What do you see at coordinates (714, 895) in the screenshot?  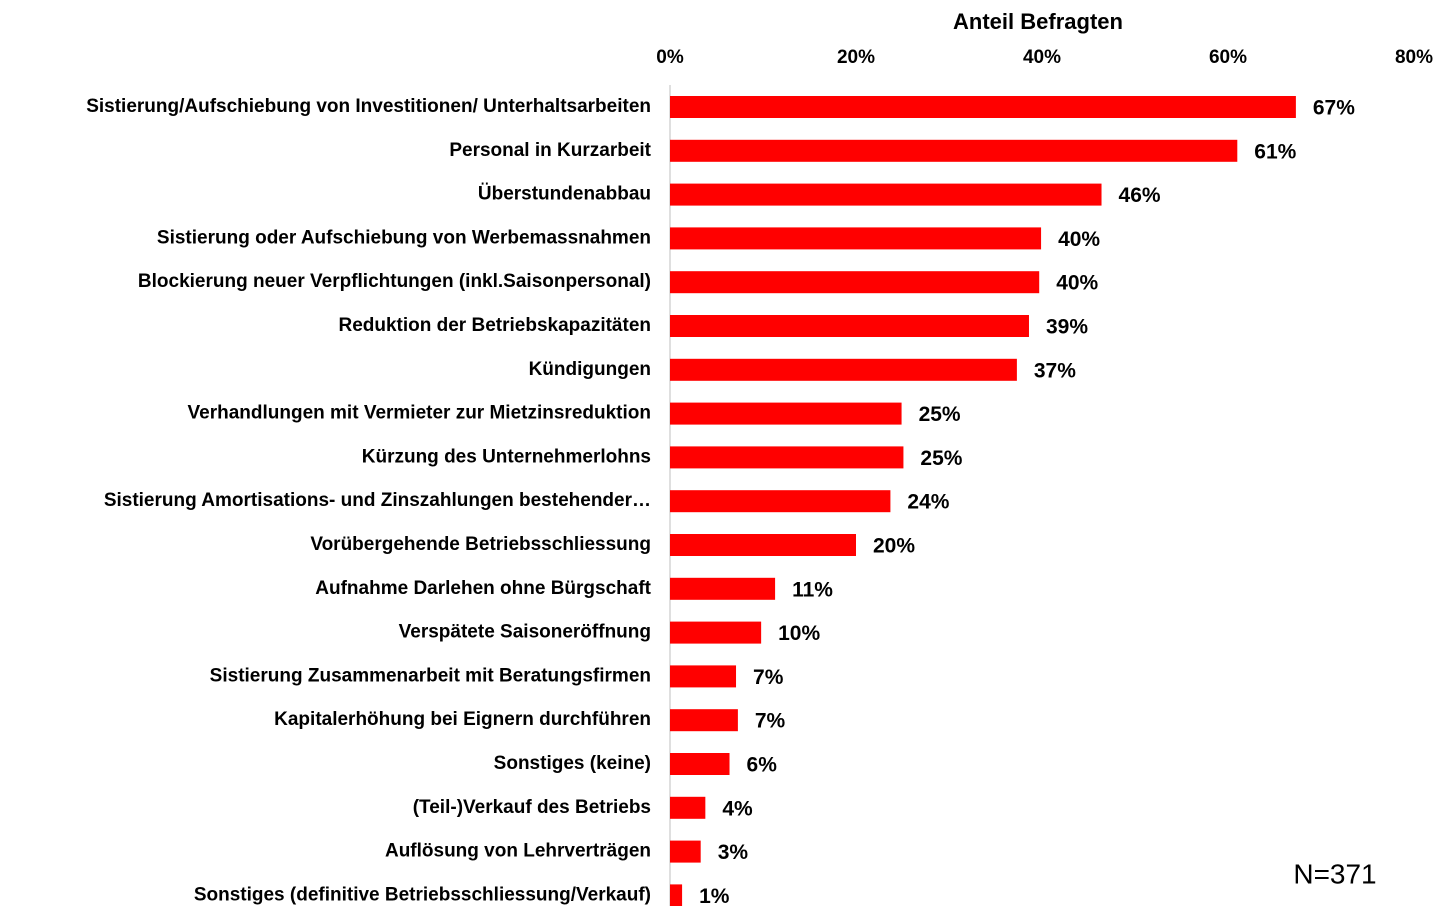 I see `value-label: 1%` at bounding box center [714, 895].